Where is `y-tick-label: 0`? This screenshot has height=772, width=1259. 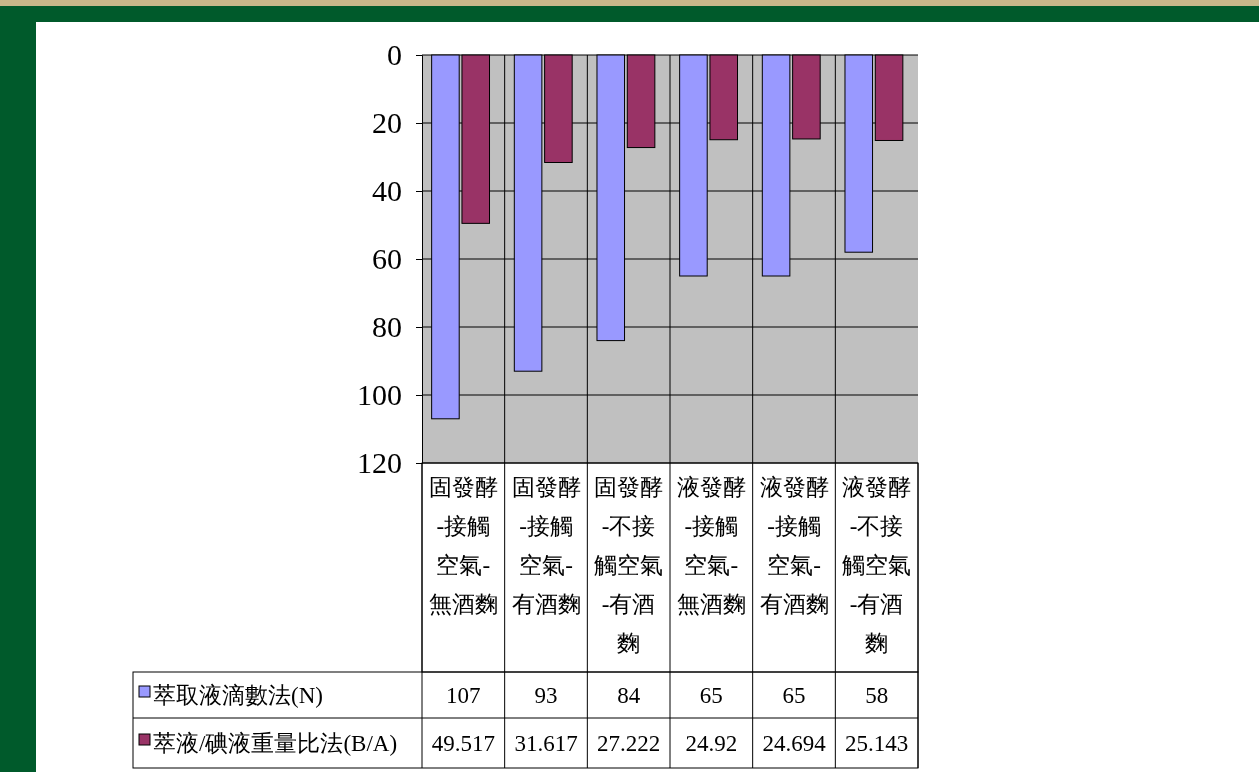 y-tick-label: 0 is located at coordinates (394, 55).